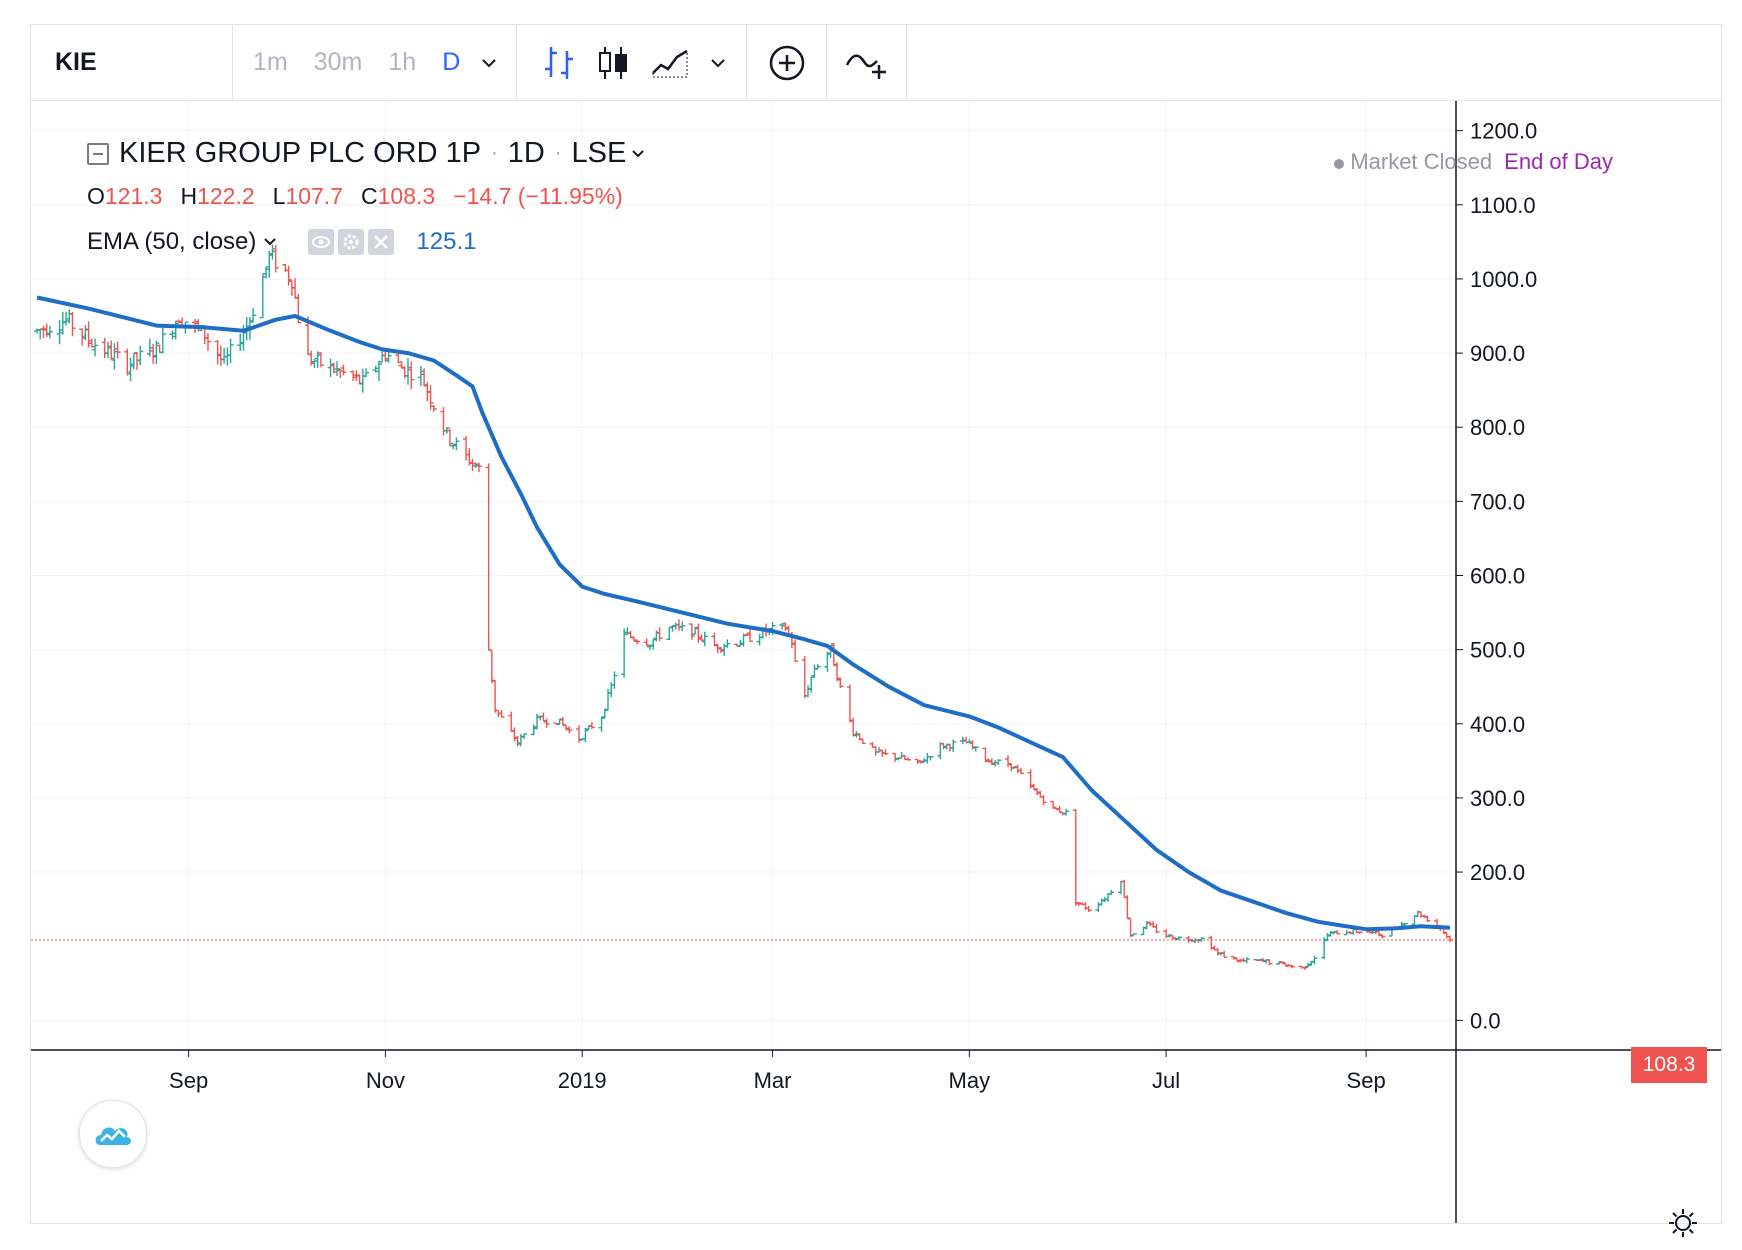 The height and width of the screenshot is (1250, 1742). Describe the element at coordinates (1166, 1080) in the screenshot. I see `x-tick-label: Jul` at that location.